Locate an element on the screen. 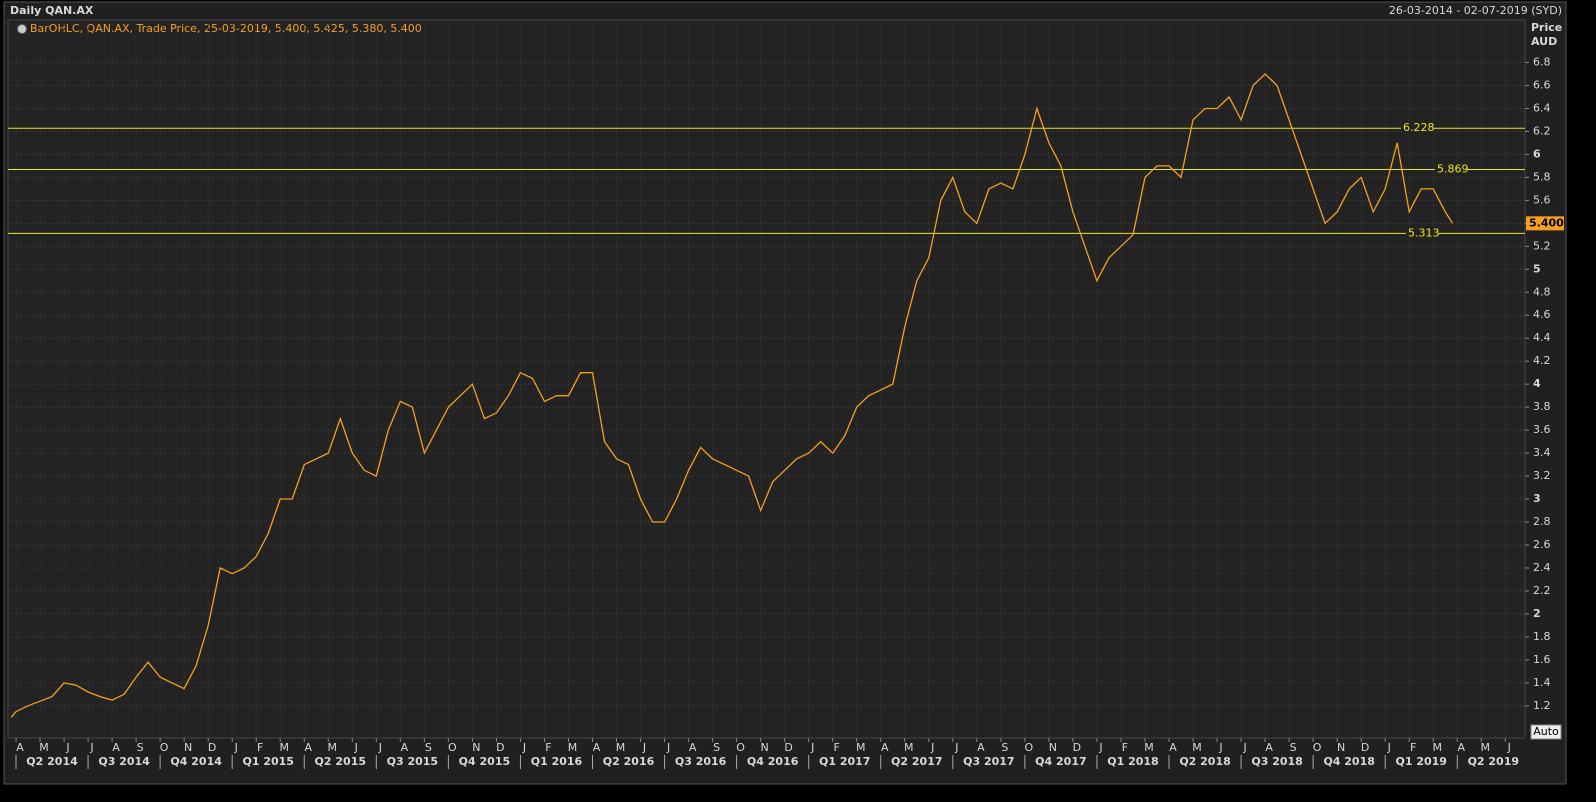  quarter-label: Q4 2017 is located at coordinates (1060, 761).